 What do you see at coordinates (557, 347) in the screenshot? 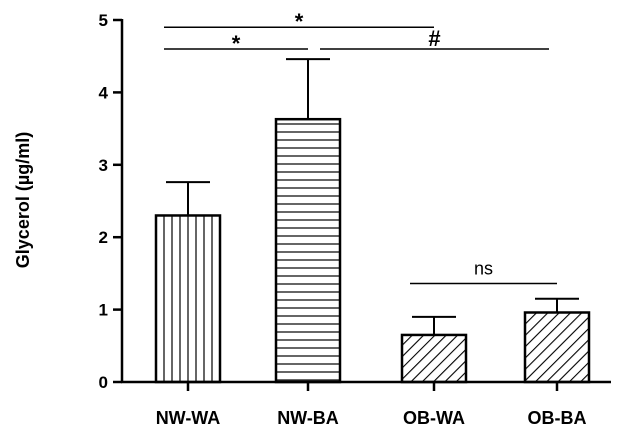
I see `bar-ob-ba` at bounding box center [557, 347].